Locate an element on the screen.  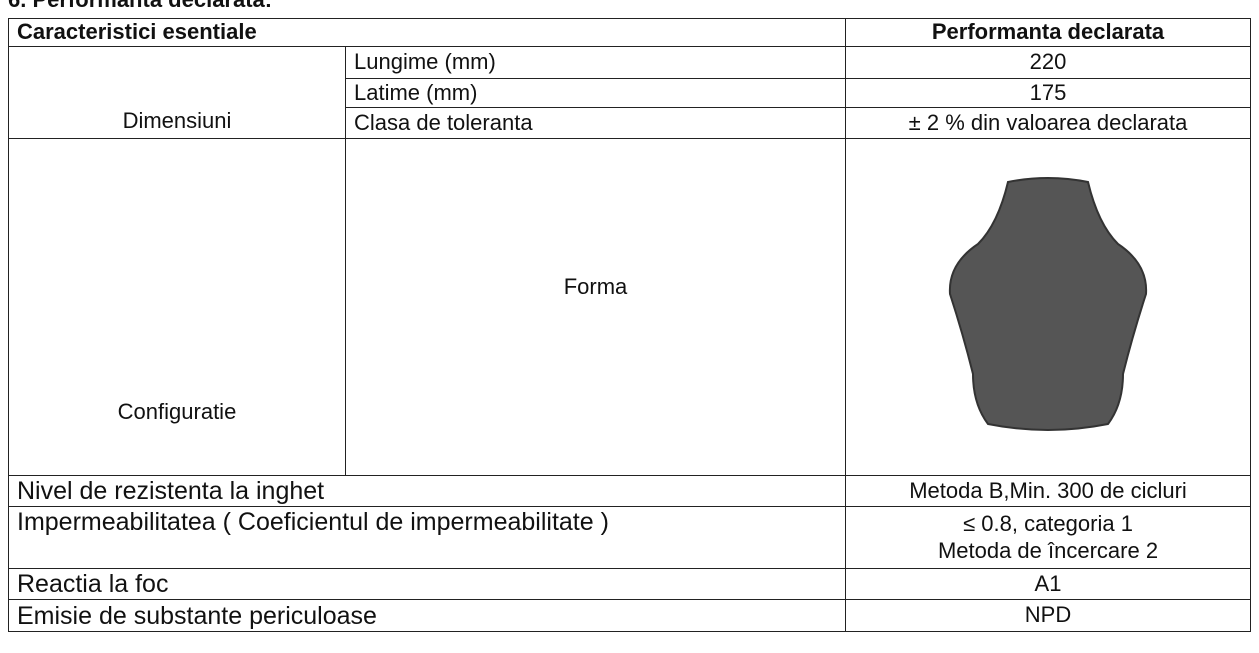
value-line: ≤ 0.8, categoria 1 is located at coordinates (1048, 524).